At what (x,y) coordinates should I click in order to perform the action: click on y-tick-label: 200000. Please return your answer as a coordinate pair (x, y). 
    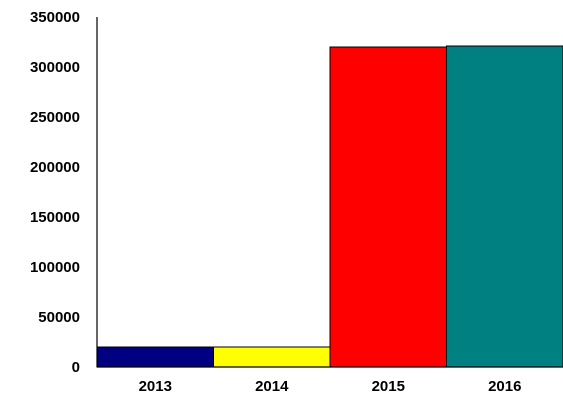
    Looking at the image, I should click on (55, 167).